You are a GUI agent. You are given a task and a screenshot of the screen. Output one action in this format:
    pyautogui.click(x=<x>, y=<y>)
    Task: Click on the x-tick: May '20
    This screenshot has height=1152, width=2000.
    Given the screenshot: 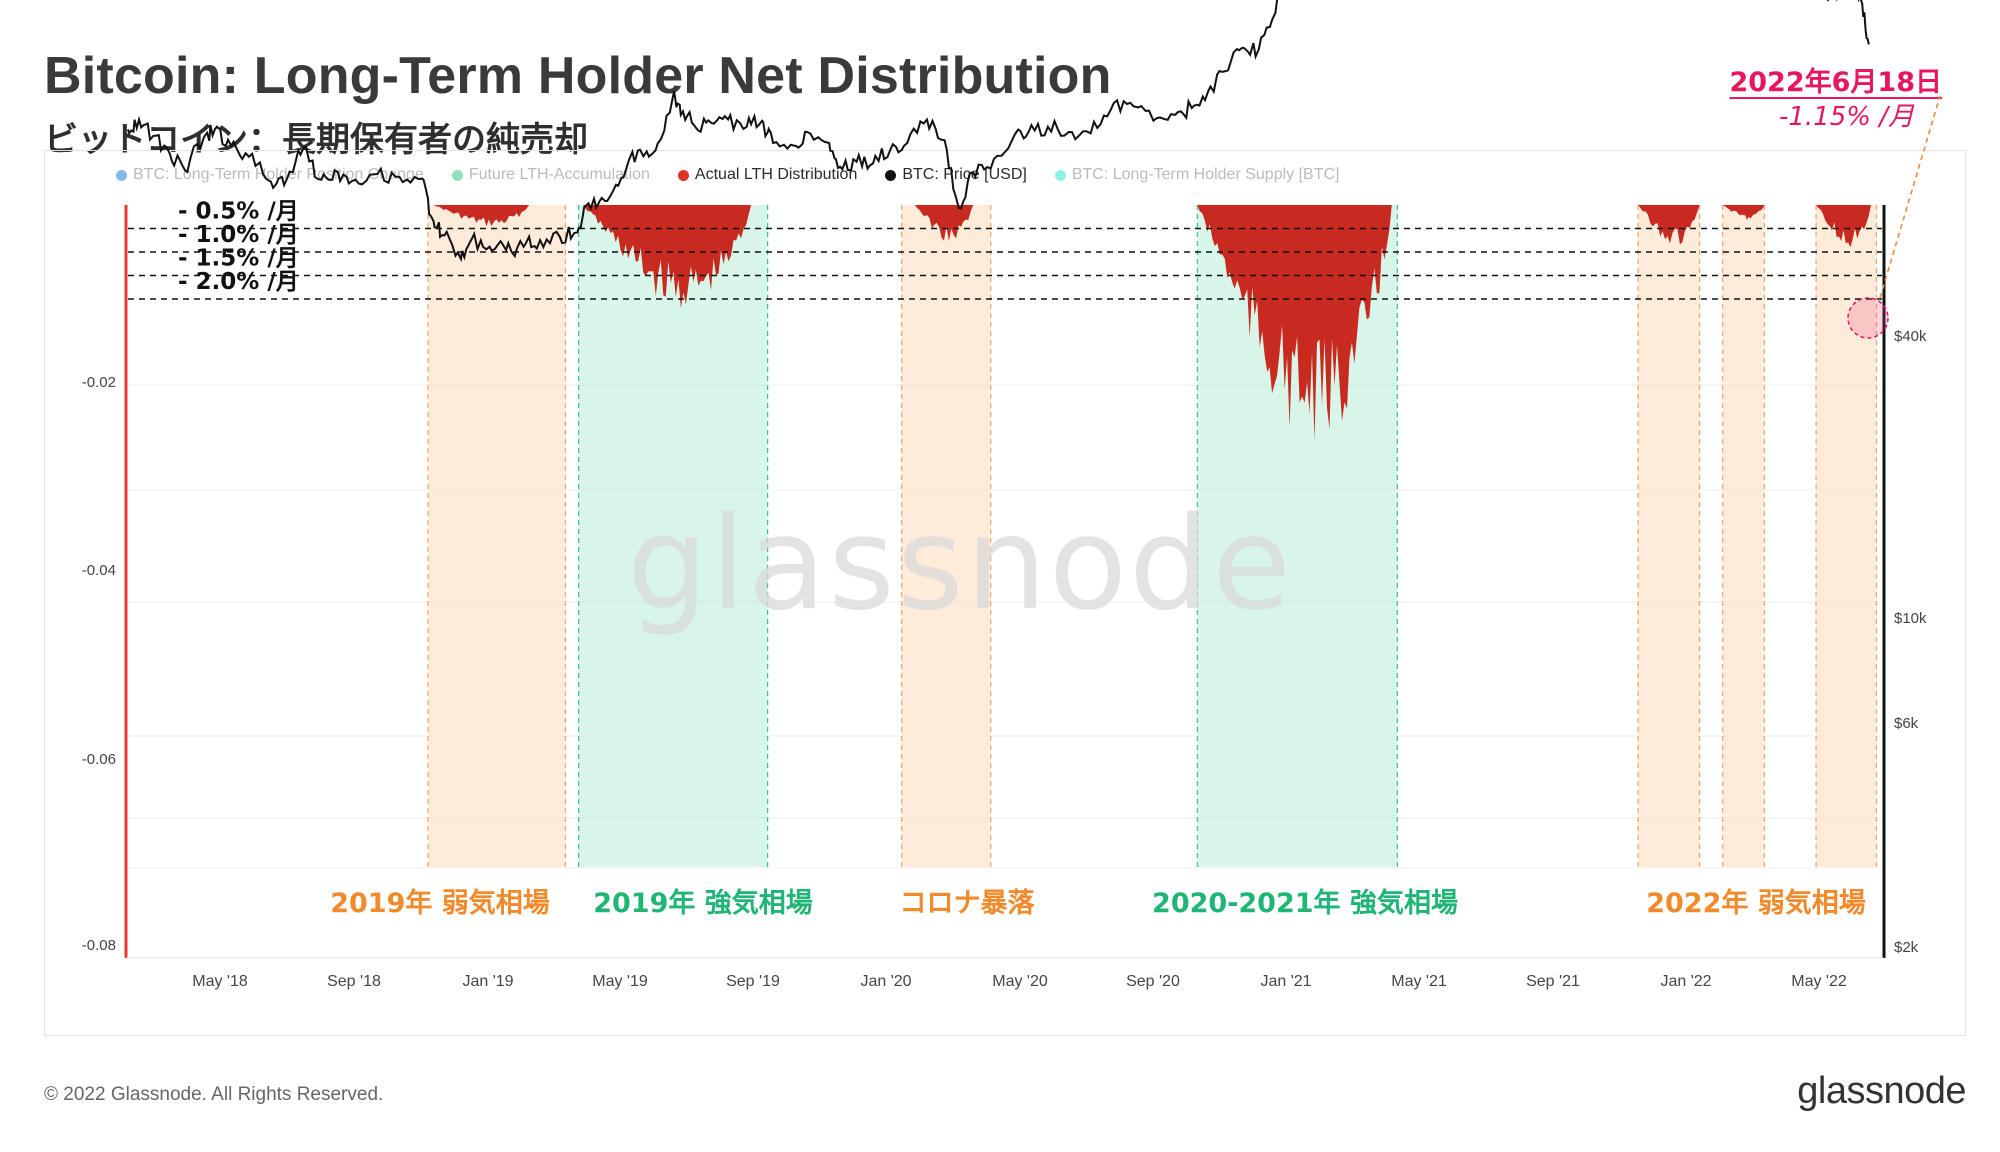 What is the action you would take?
    pyautogui.click(x=1020, y=981)
    